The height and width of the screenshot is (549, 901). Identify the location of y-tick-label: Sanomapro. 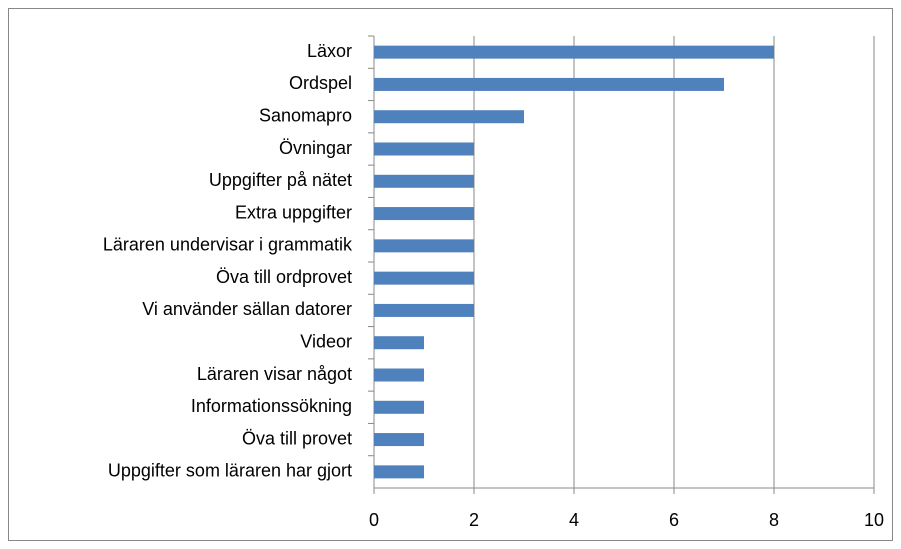
(305, 115).